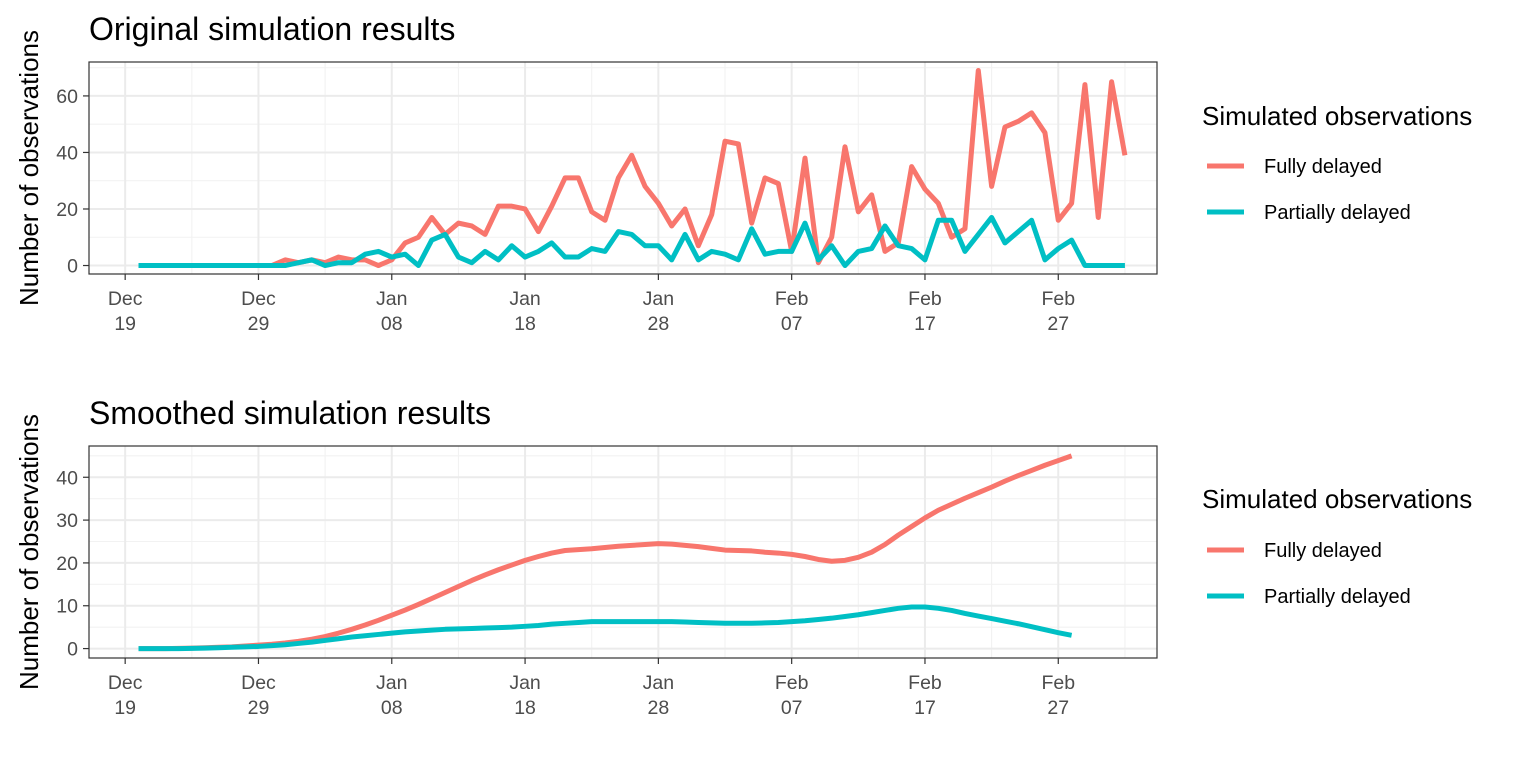 The image size is (1536, 768). I want to click on y-tick-label: 10, so click(67, 607).